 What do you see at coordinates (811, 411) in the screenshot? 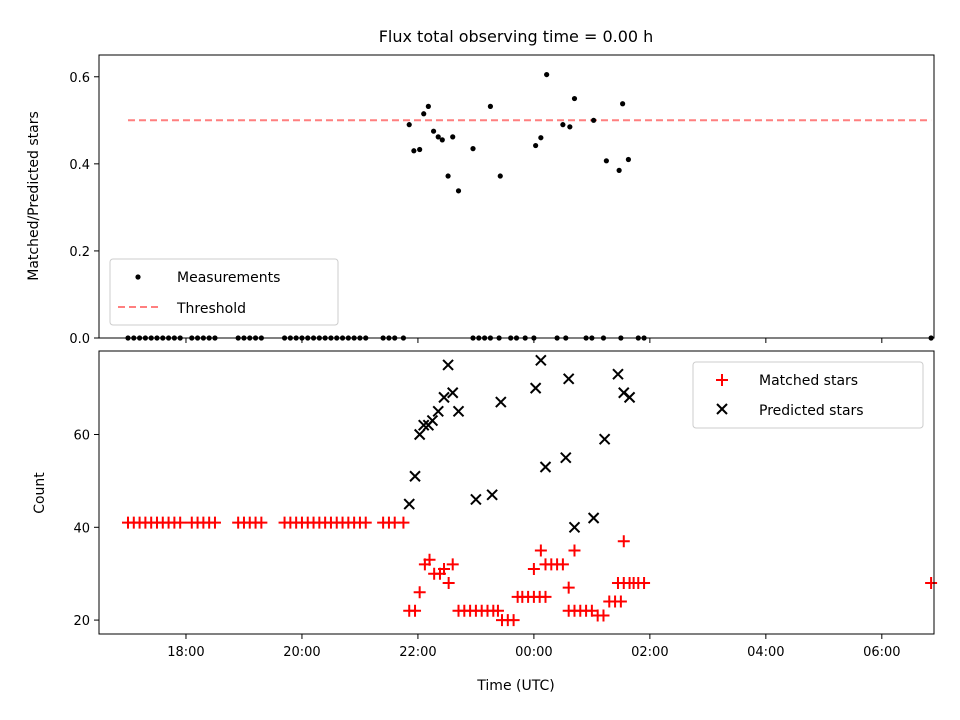
I see `legend-predicted-label: Predicted stars` at bounding box center [811, 411].